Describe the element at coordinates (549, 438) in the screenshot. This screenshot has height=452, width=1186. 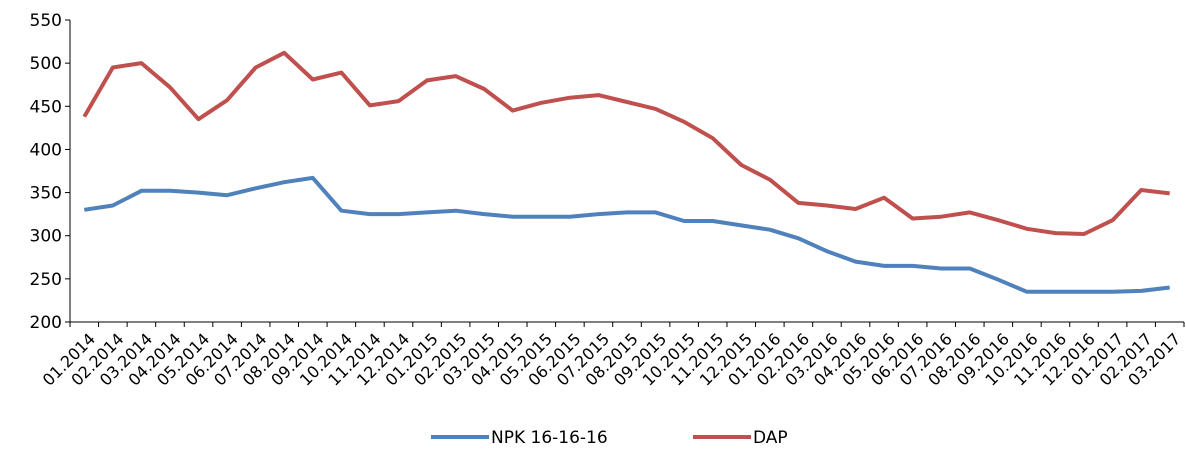
I see `legend-label: NPK 16-16-16` at that location.